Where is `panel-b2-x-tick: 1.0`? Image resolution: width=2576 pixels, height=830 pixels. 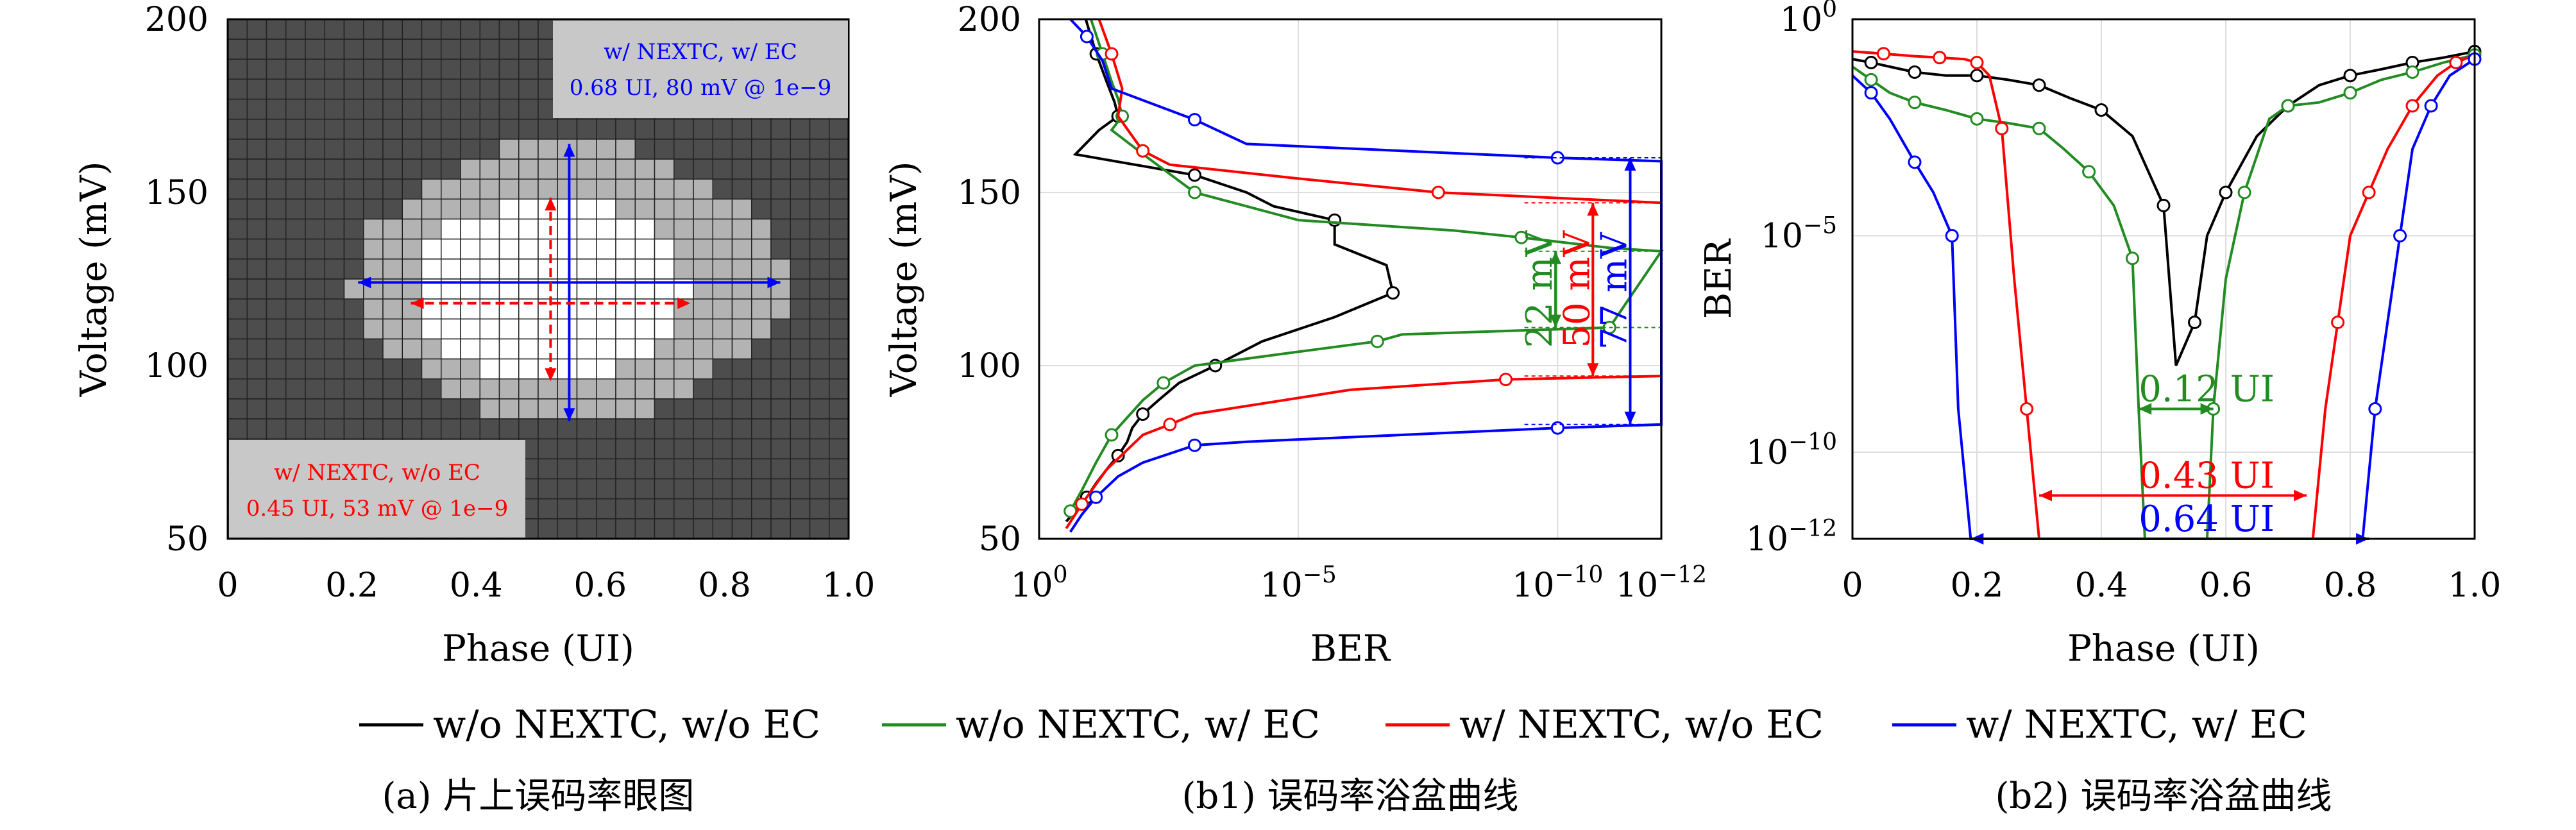 panel-b2-x-tick: 1.0 is located at coordinates (2475, 585).